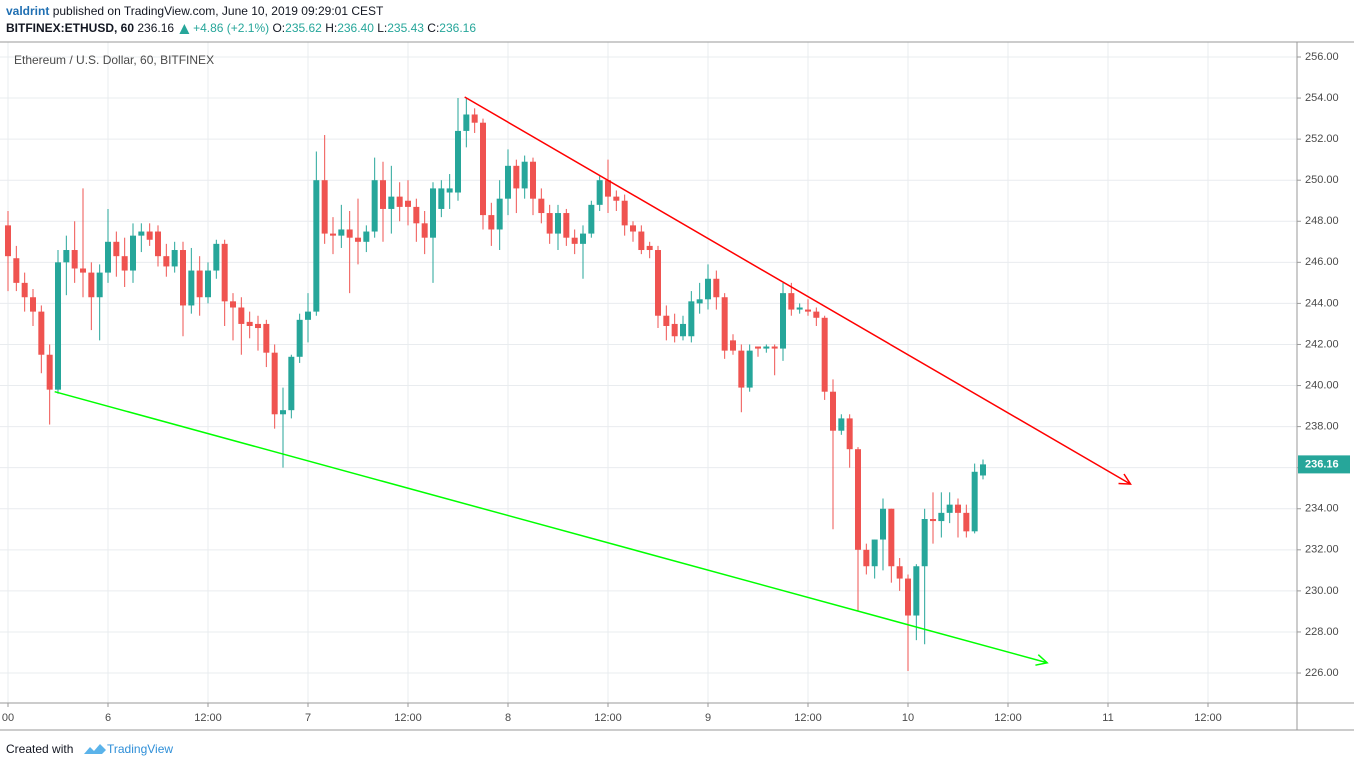  Describe the element at coordinates (708, 718) in the screenshot. I see `x-tick-label: 9` at that location.